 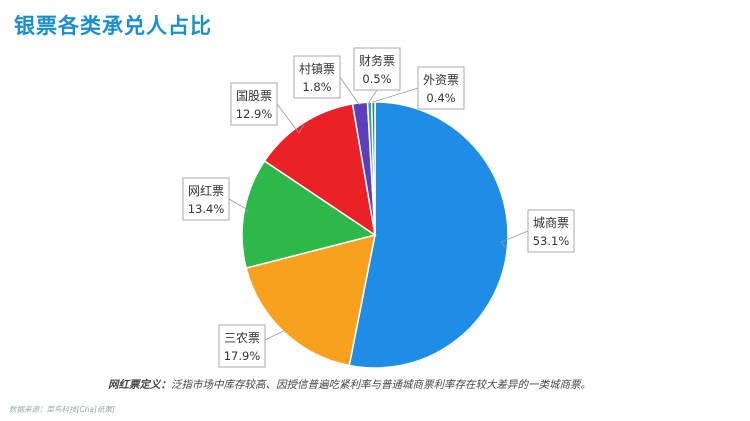 I want to click on slice-name-label: 城商票, so click(x=551, y=222).